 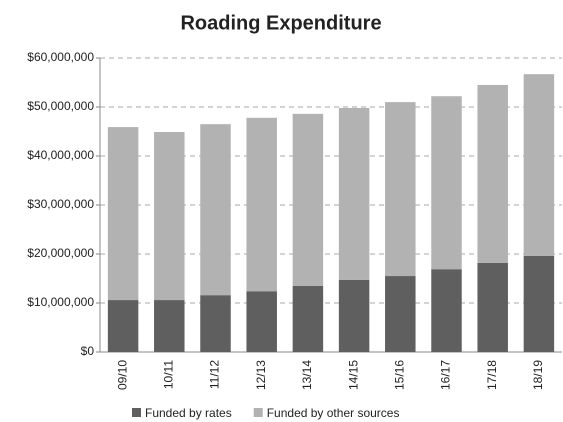 What do you see at coordinates (399, 375) in the screenshot?
I see `x-tick-label: 15/16` at bounding box center [399, 375].